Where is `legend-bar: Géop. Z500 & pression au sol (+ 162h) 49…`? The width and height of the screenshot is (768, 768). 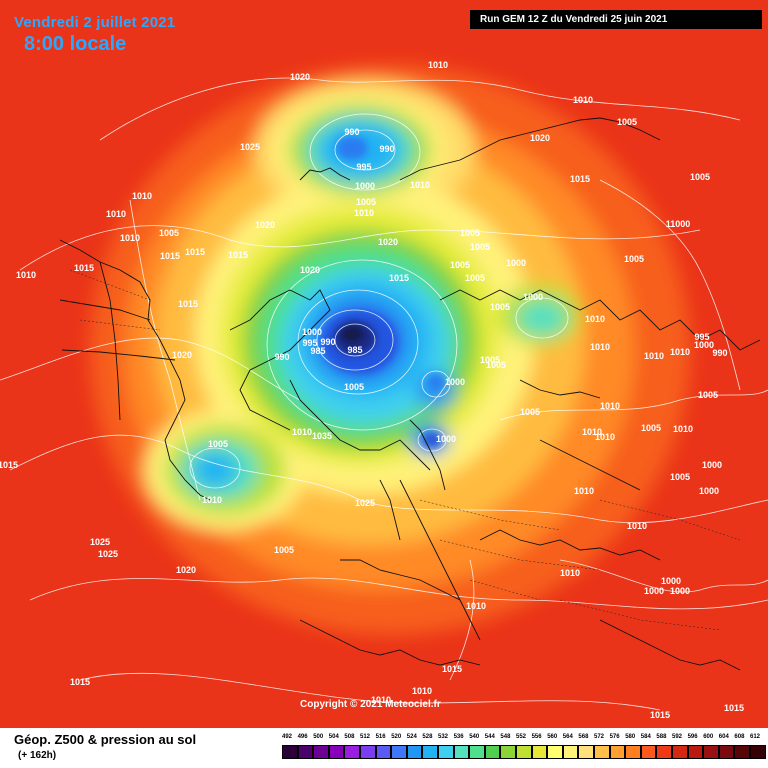 legend-bar: Géop. Z500 & pression au sol (+ 162h) 49… is located at coordinates (384, 748).